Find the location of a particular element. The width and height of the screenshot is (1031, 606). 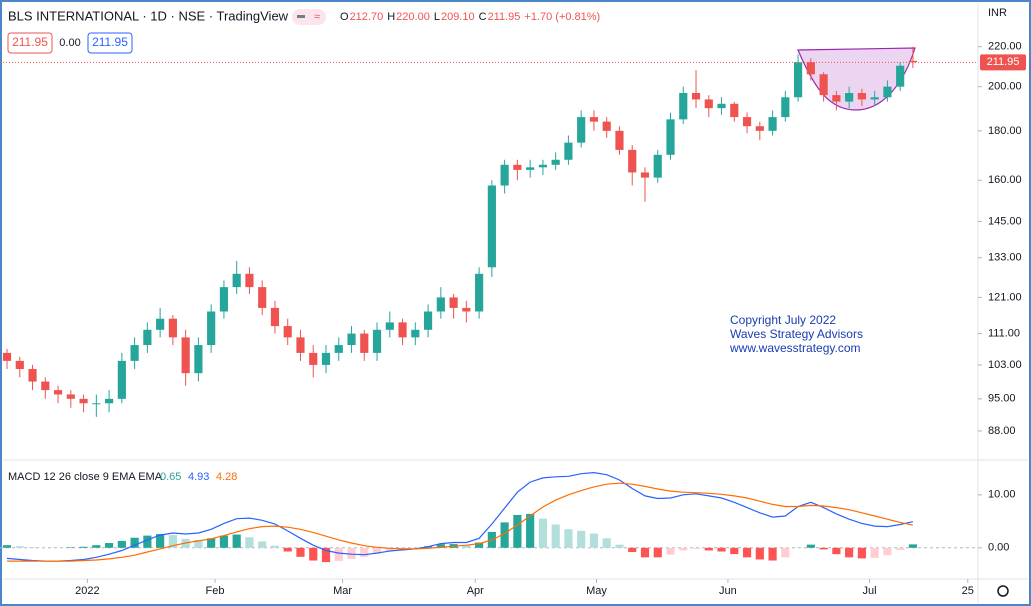

y-tick-label: 88.00 is located at coordinates (1002, 431).